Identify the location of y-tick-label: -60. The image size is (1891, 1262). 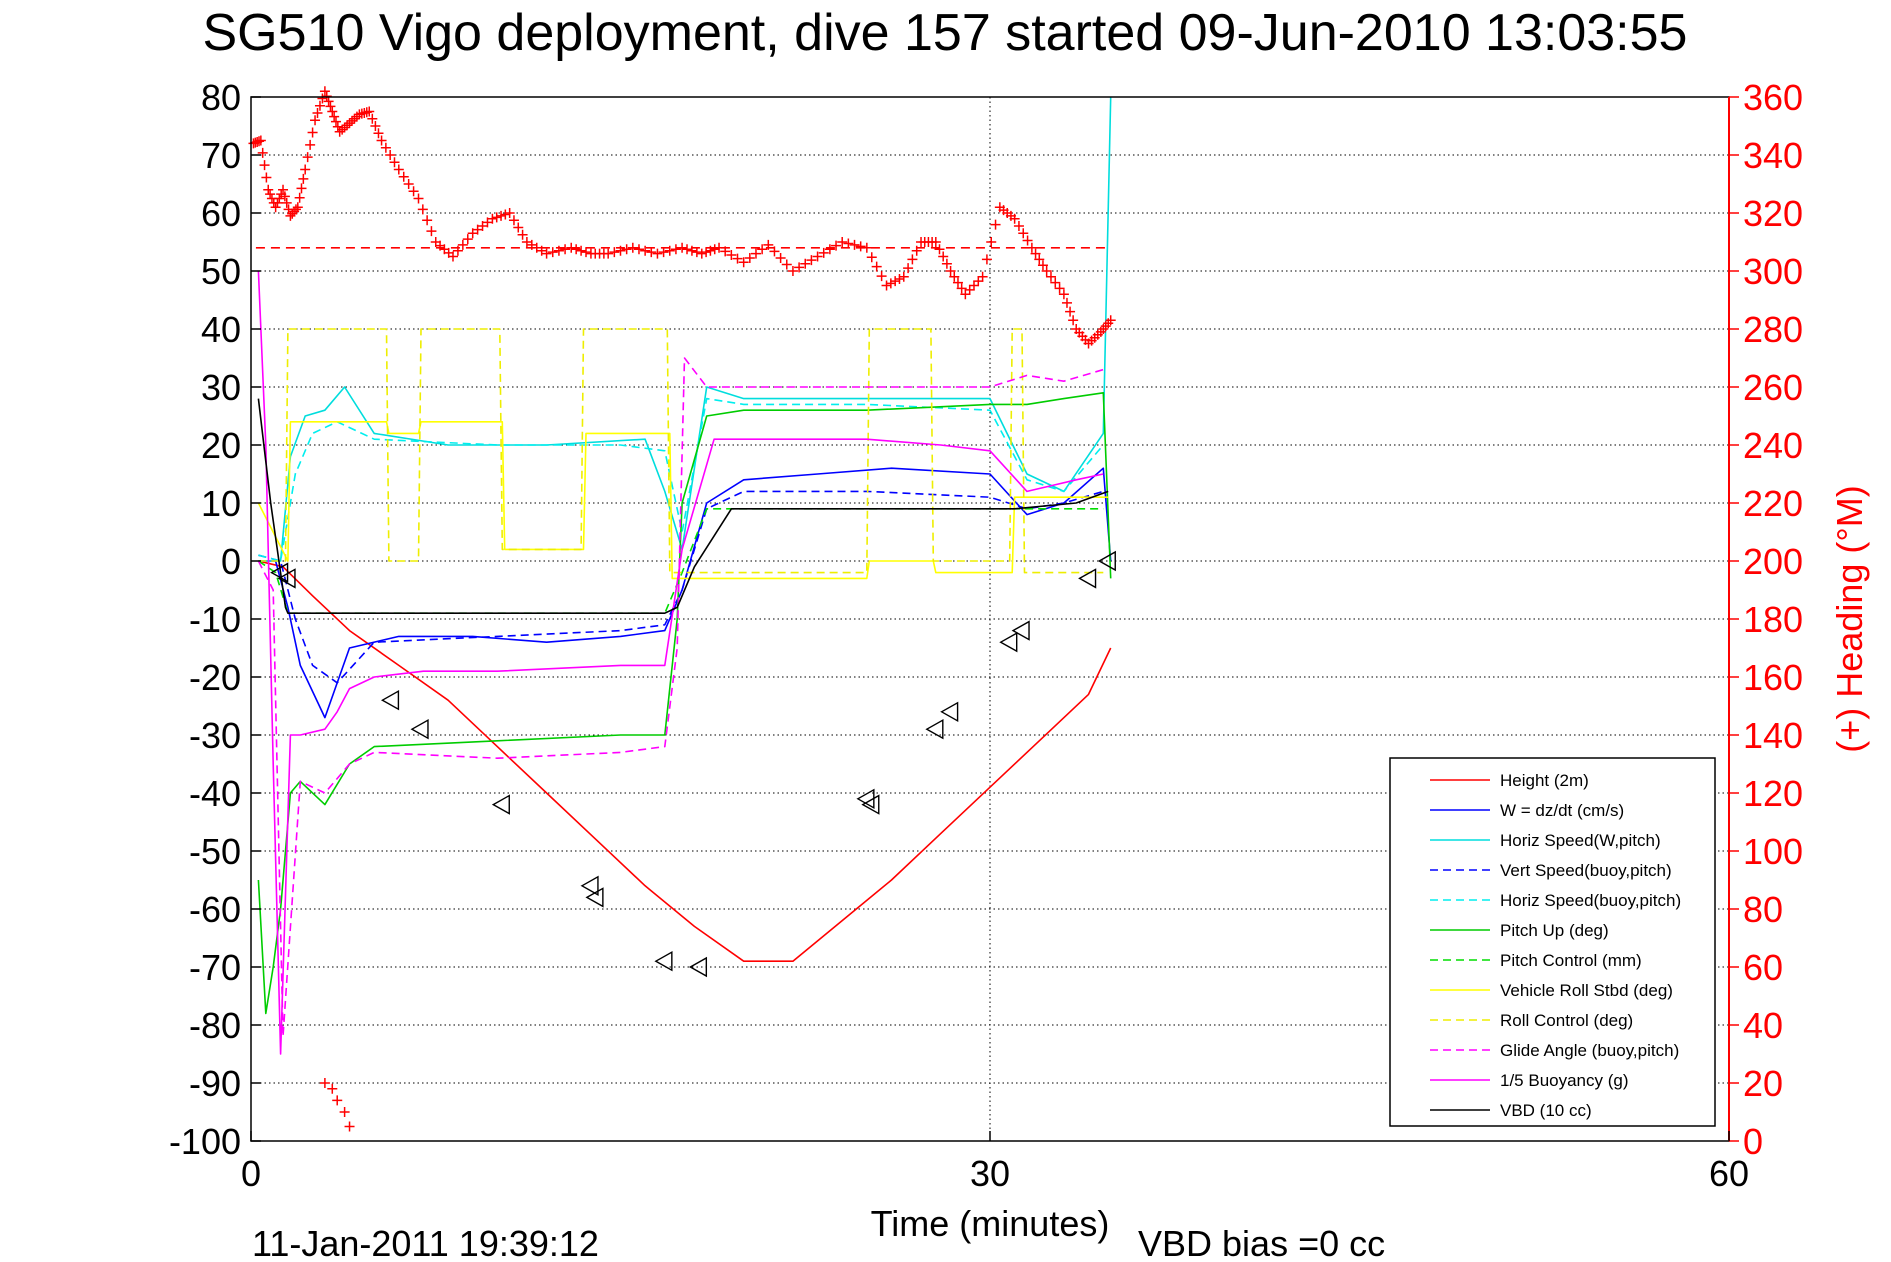
(215, 909).